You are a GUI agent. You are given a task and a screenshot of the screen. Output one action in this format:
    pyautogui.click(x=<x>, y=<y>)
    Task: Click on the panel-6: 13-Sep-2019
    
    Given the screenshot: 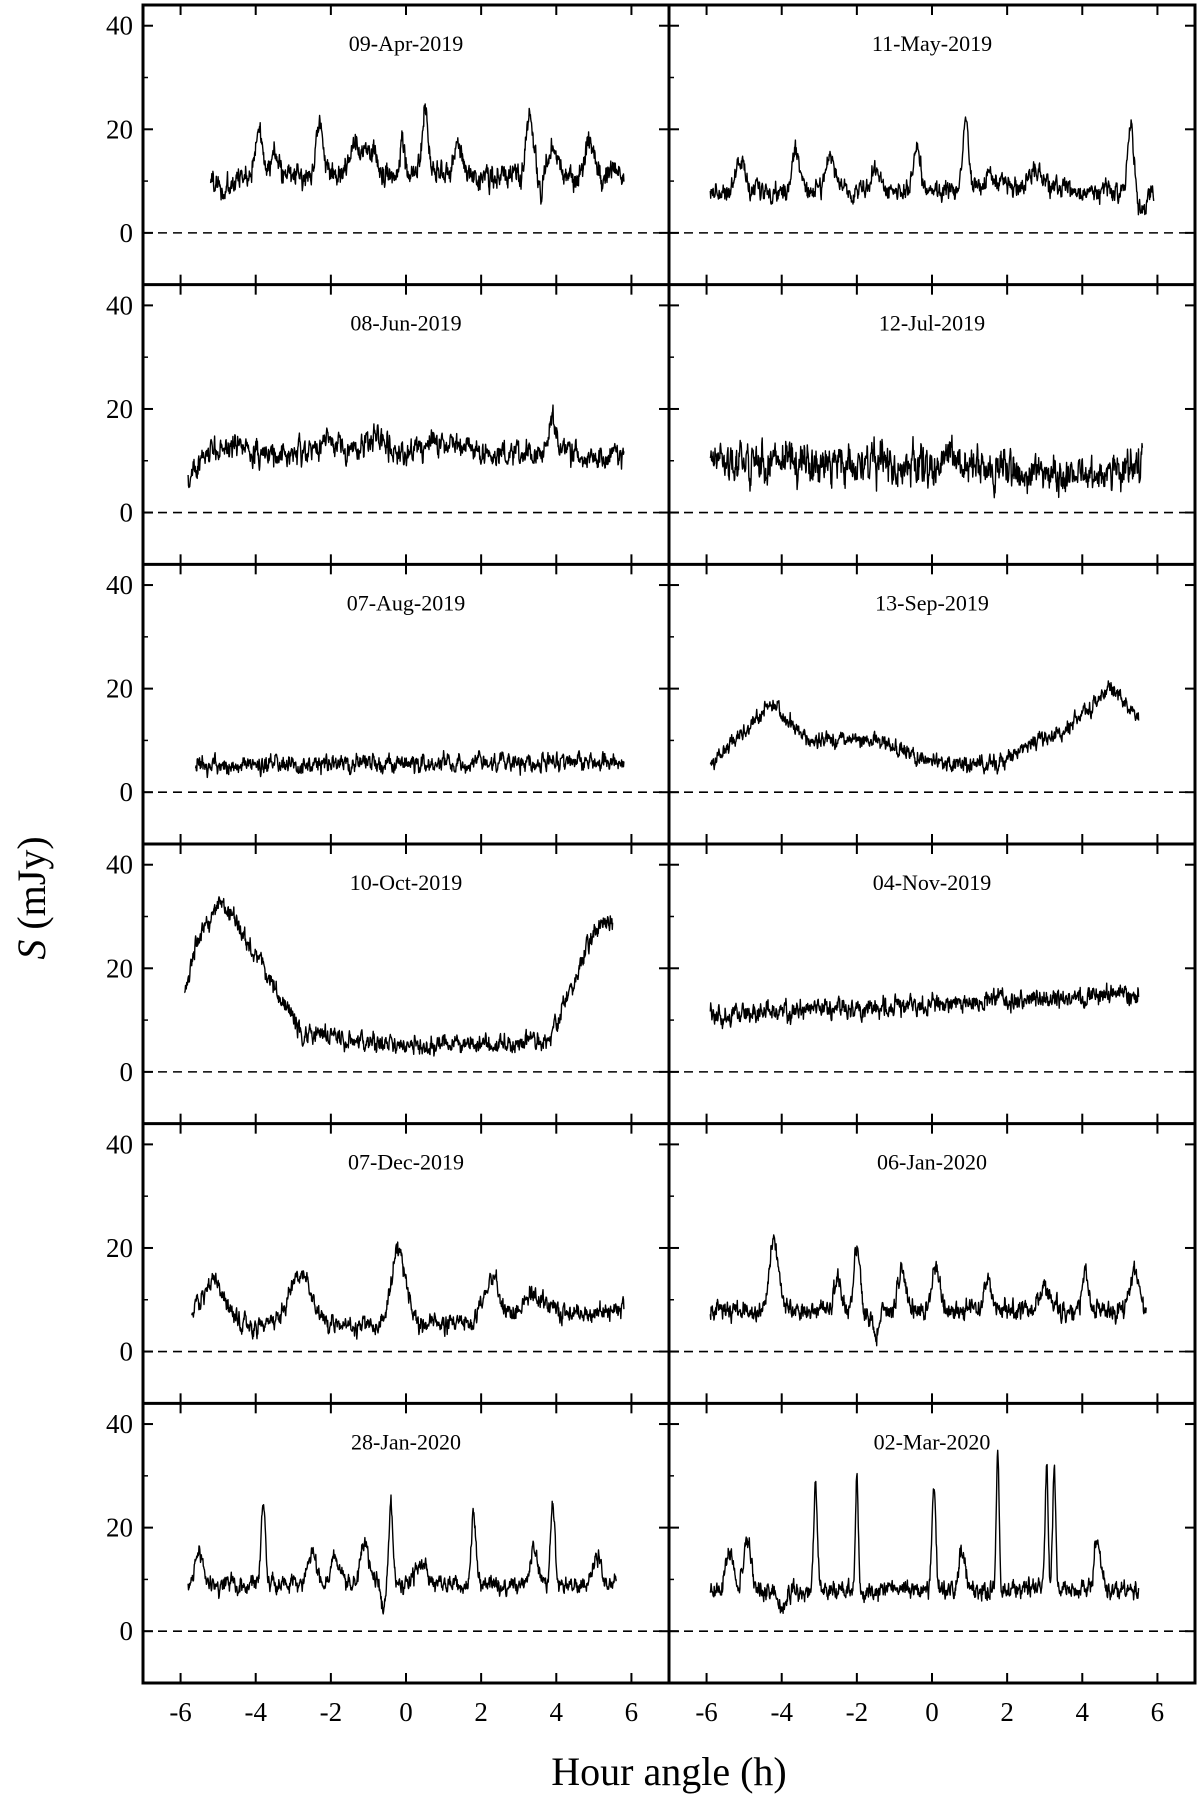 What is the action you would take?
    pyautogui.click(x=932, y=704)
    